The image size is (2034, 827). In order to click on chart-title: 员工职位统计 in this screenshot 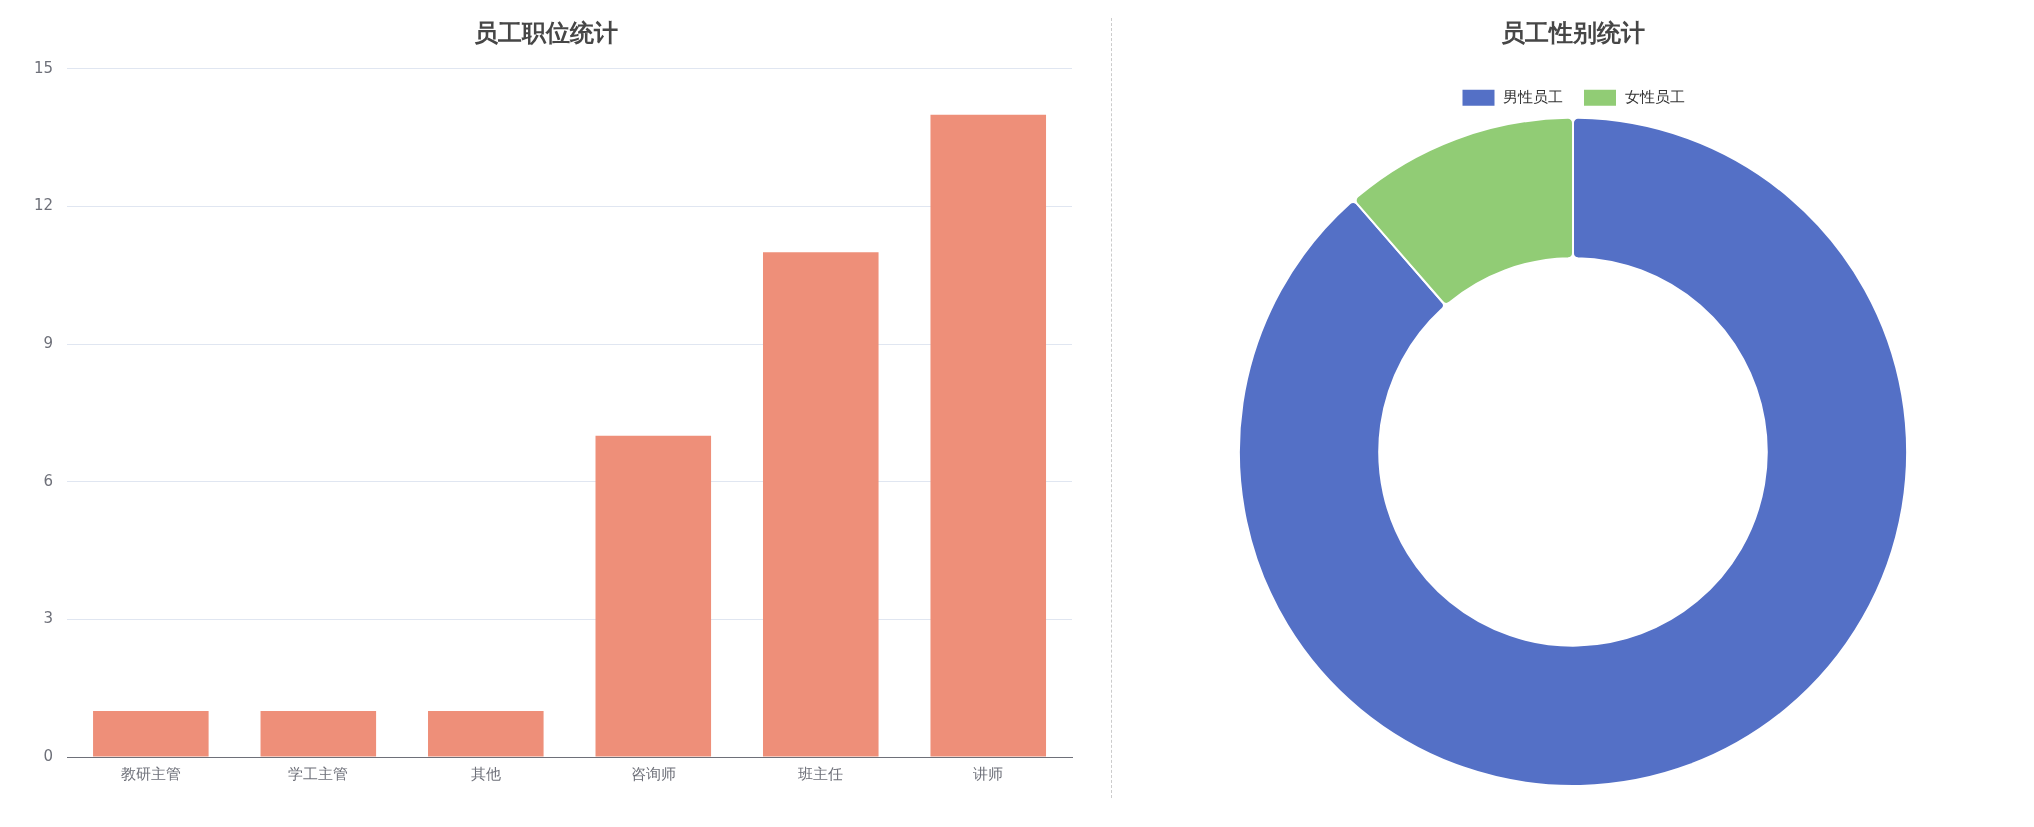, I will do `click(546, 32)`.